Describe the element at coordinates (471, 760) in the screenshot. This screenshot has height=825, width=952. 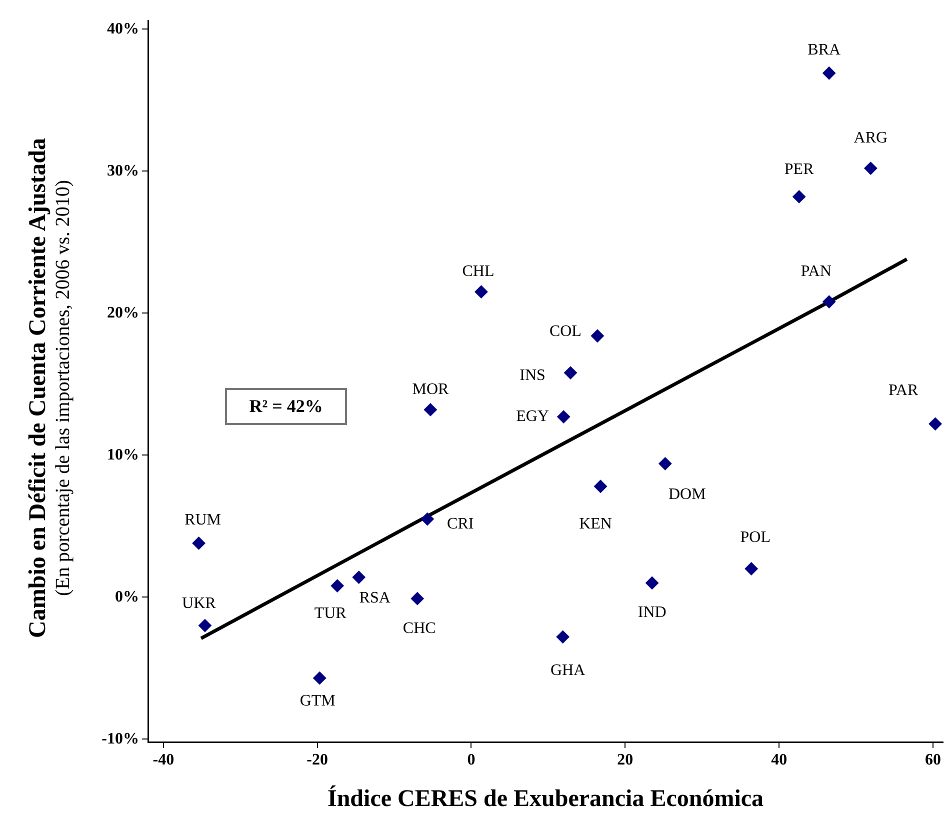
I see `x-tick-label: 0` at that location.